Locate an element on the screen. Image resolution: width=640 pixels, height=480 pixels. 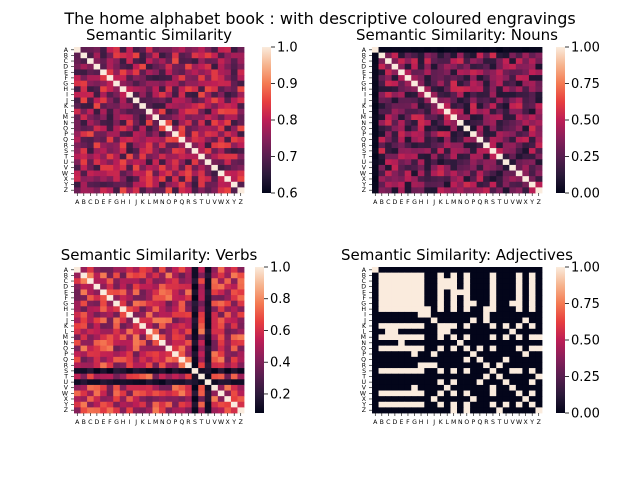
y-tick-label: D is located at coordinates (65, 67).